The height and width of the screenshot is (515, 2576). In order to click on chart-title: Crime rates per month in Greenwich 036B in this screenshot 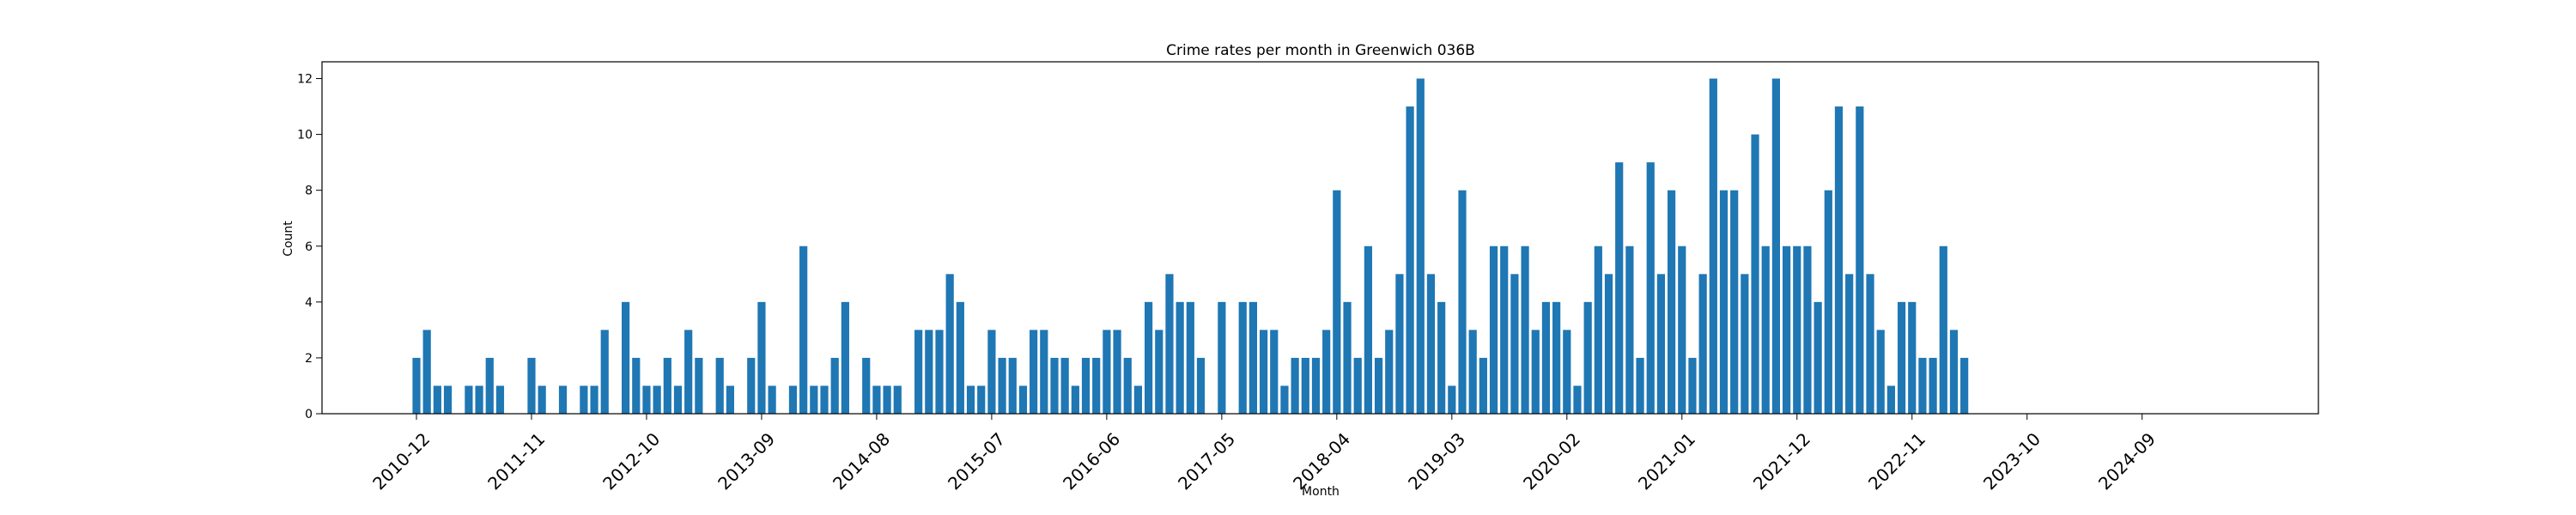, I will do `click(1320, 50)`.